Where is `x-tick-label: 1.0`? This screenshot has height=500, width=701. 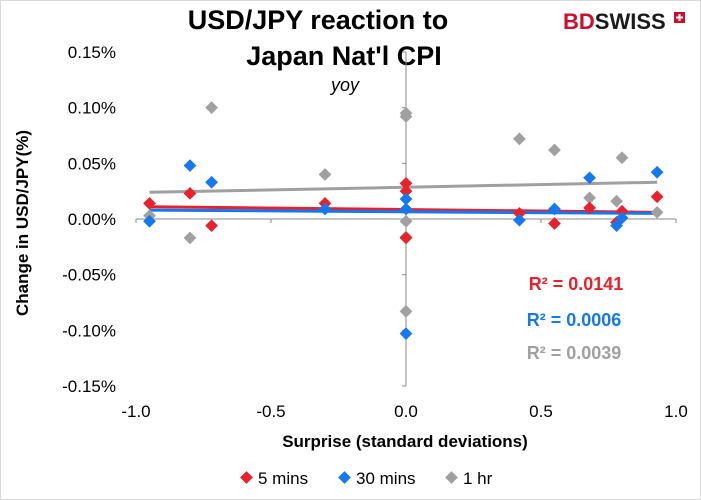 x-tick-label: 1.0 is located at coordinates (676, 411).